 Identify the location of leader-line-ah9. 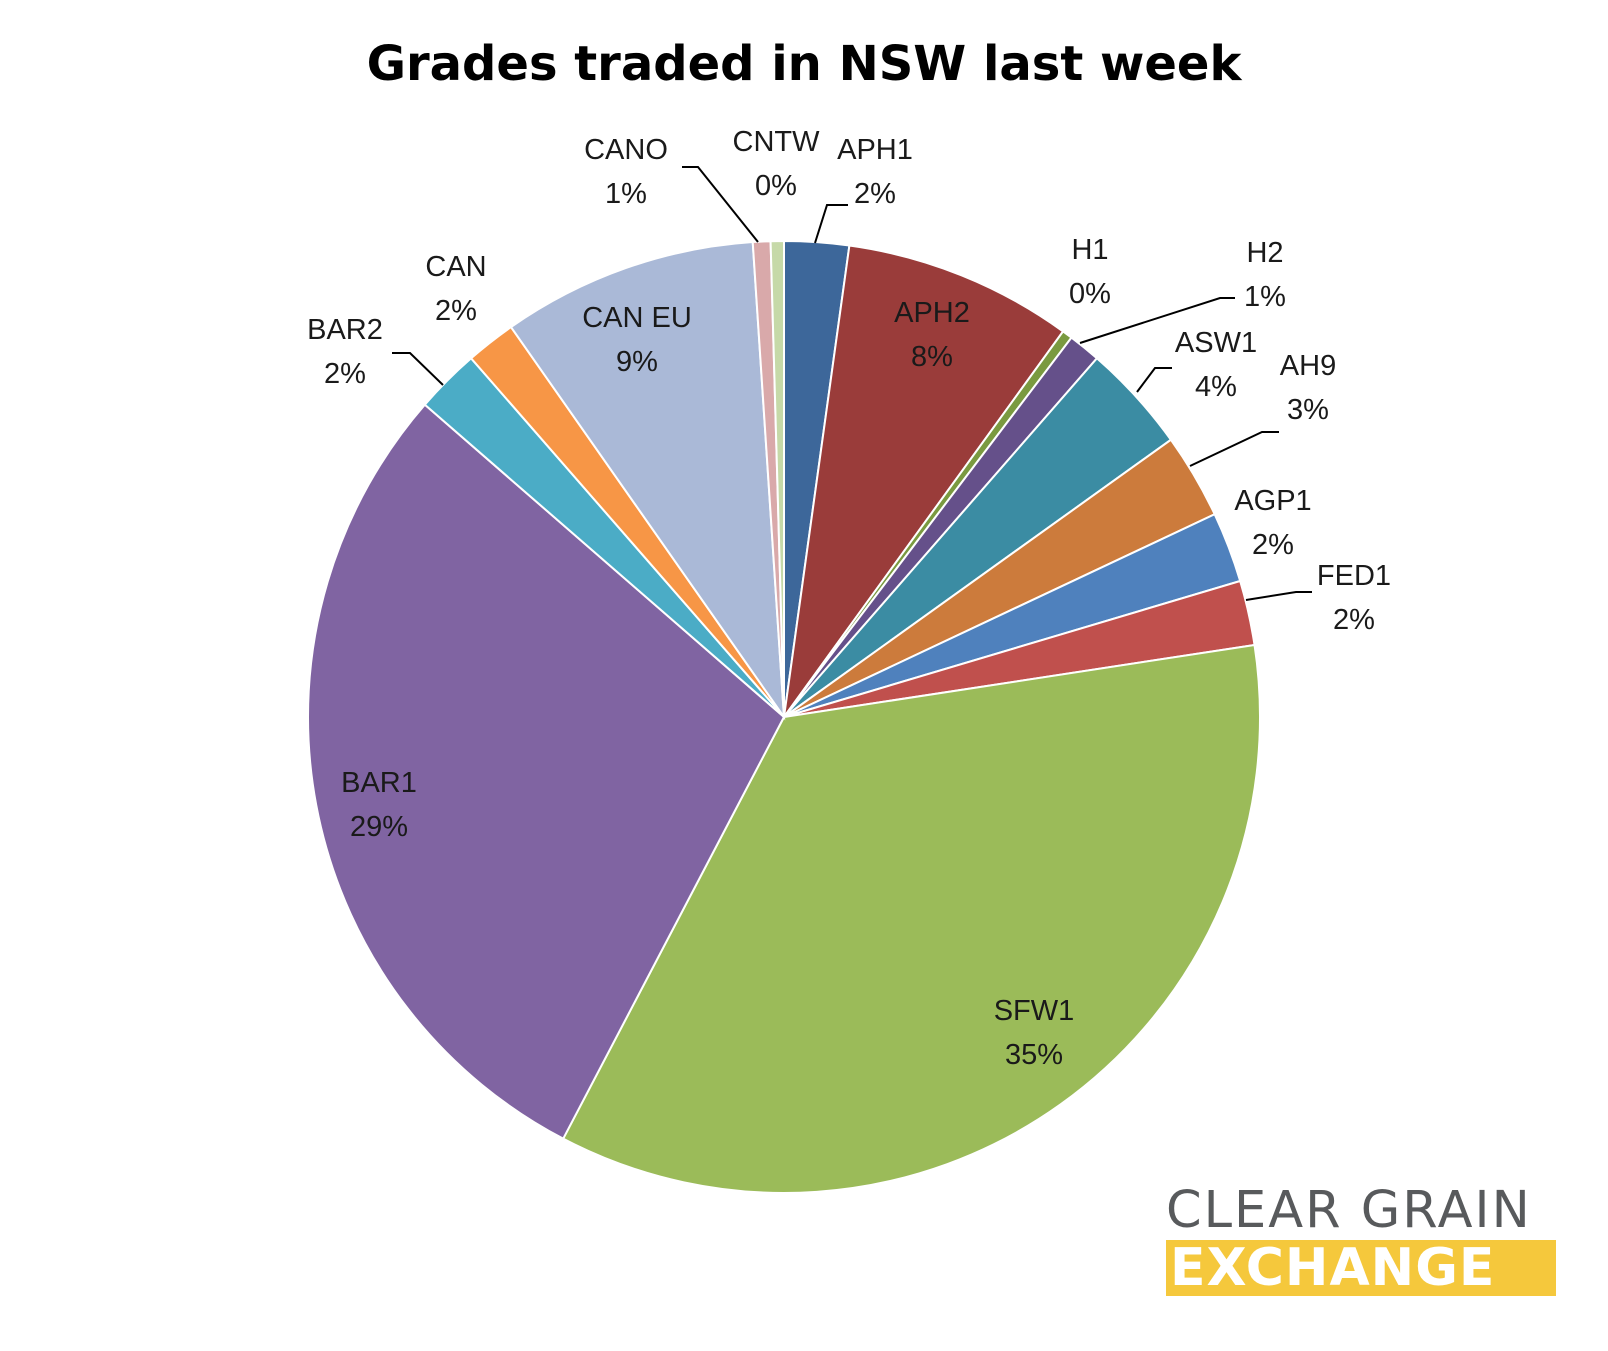
(1234, 449).